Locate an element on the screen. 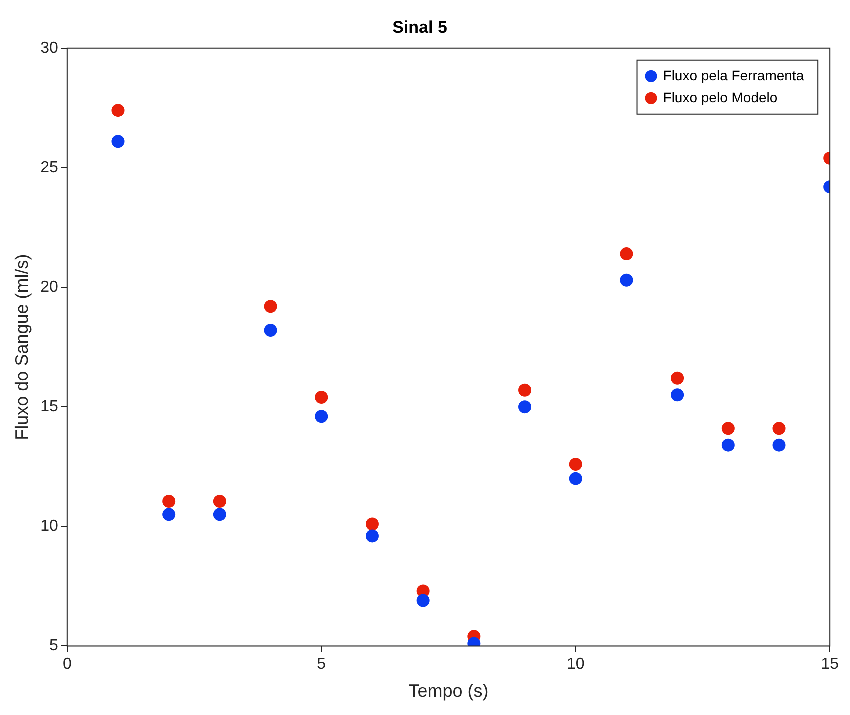 The height and width of the screenshot is (715, 850). y-tick-label: 25 is located at coordinates (49, 167).